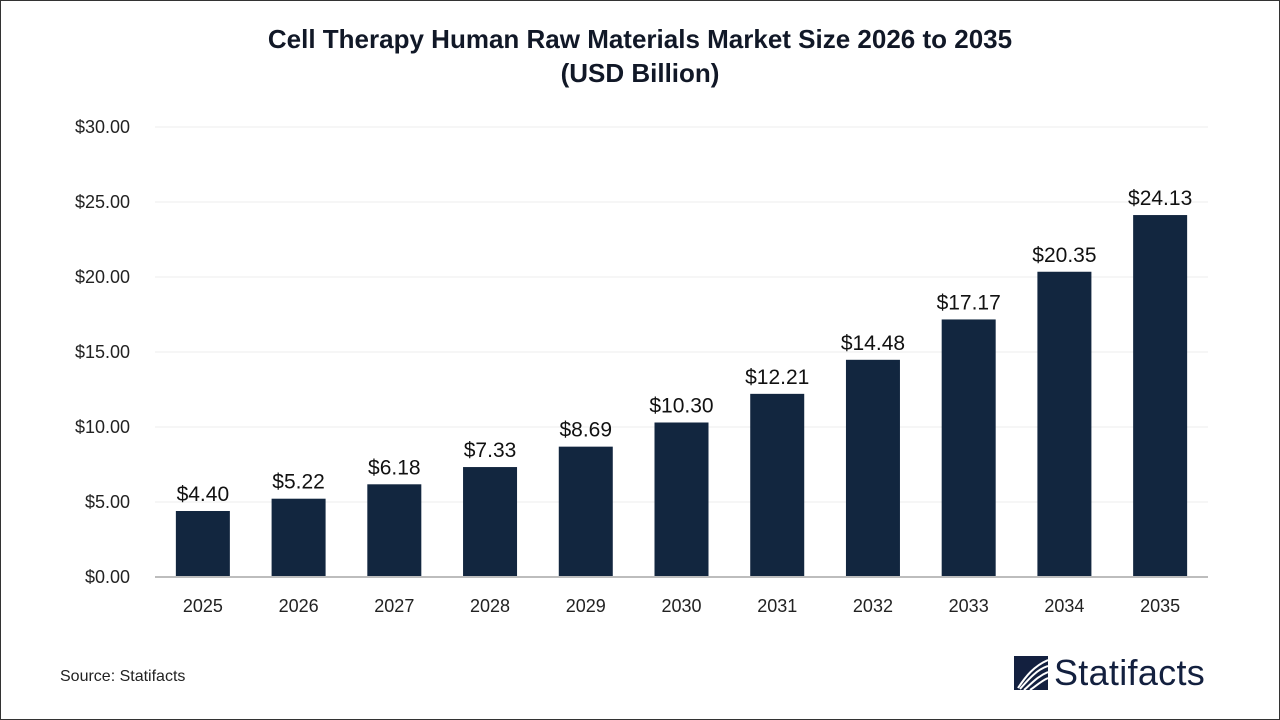 Image resolution: width=1280 pixels, height=720 pixels. Describe the element at coordinates (969, 302) in the screenshot. I see `data-label: $17.17` at that location.